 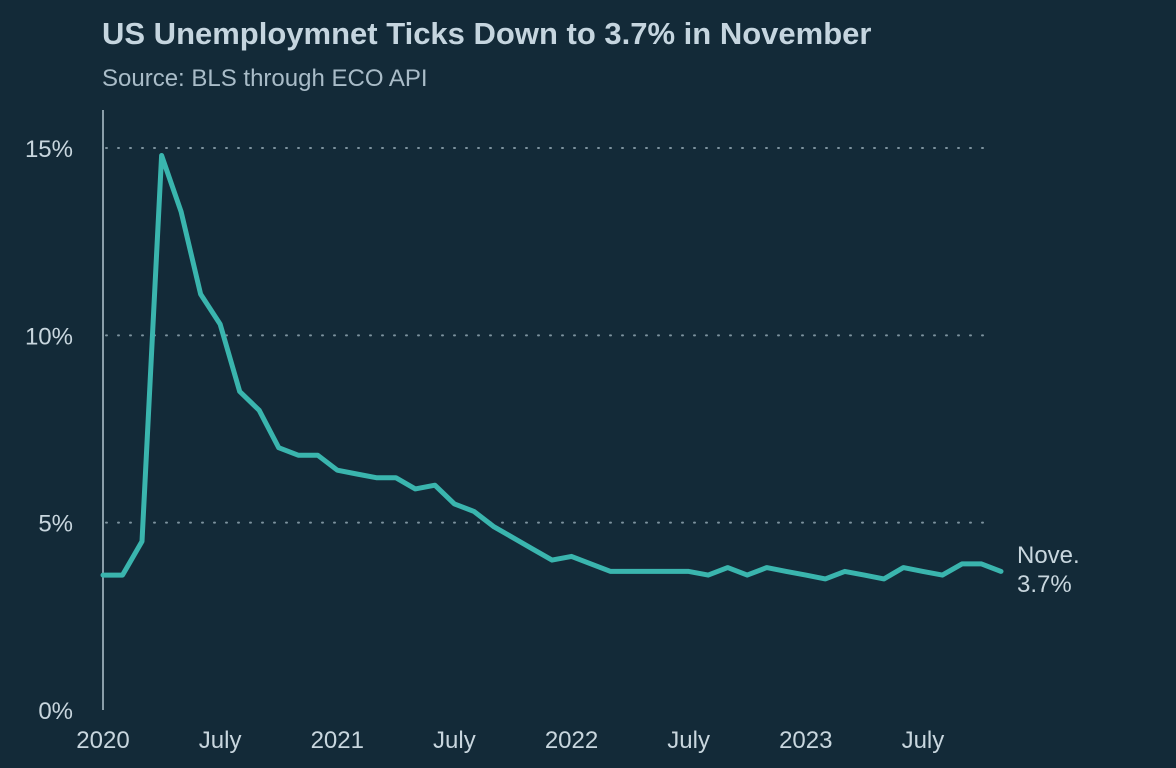 I want to click on y-tick-label: 10%, so click(x=49, y=336).